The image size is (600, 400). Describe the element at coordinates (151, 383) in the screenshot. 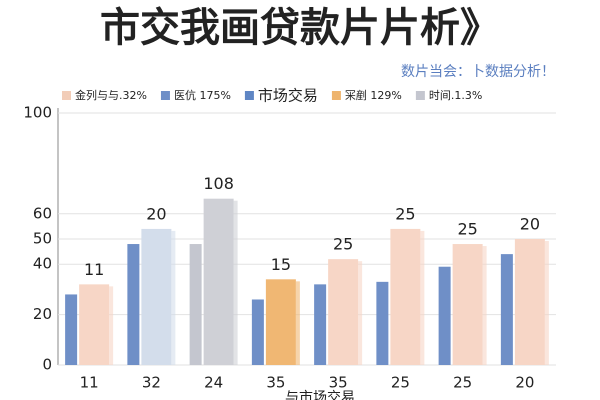

I see `x-tick-label: 32` at that location.